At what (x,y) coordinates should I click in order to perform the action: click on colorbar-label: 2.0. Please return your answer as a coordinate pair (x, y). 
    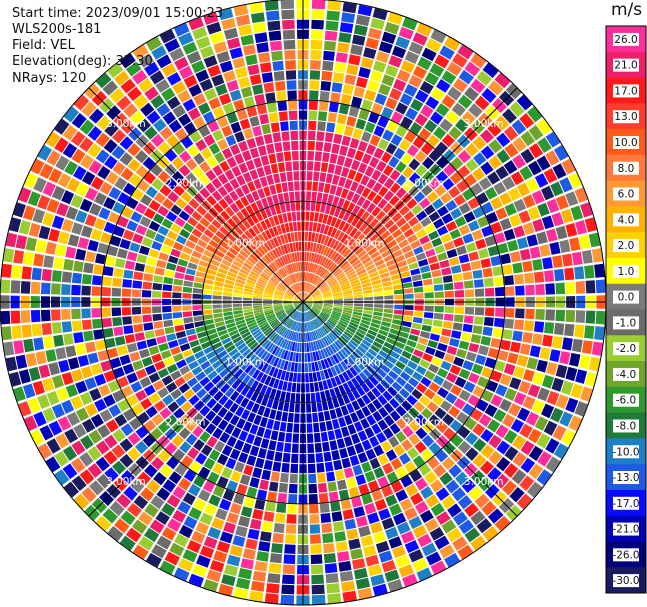
    Looking at the image, I should click on (626, 246).